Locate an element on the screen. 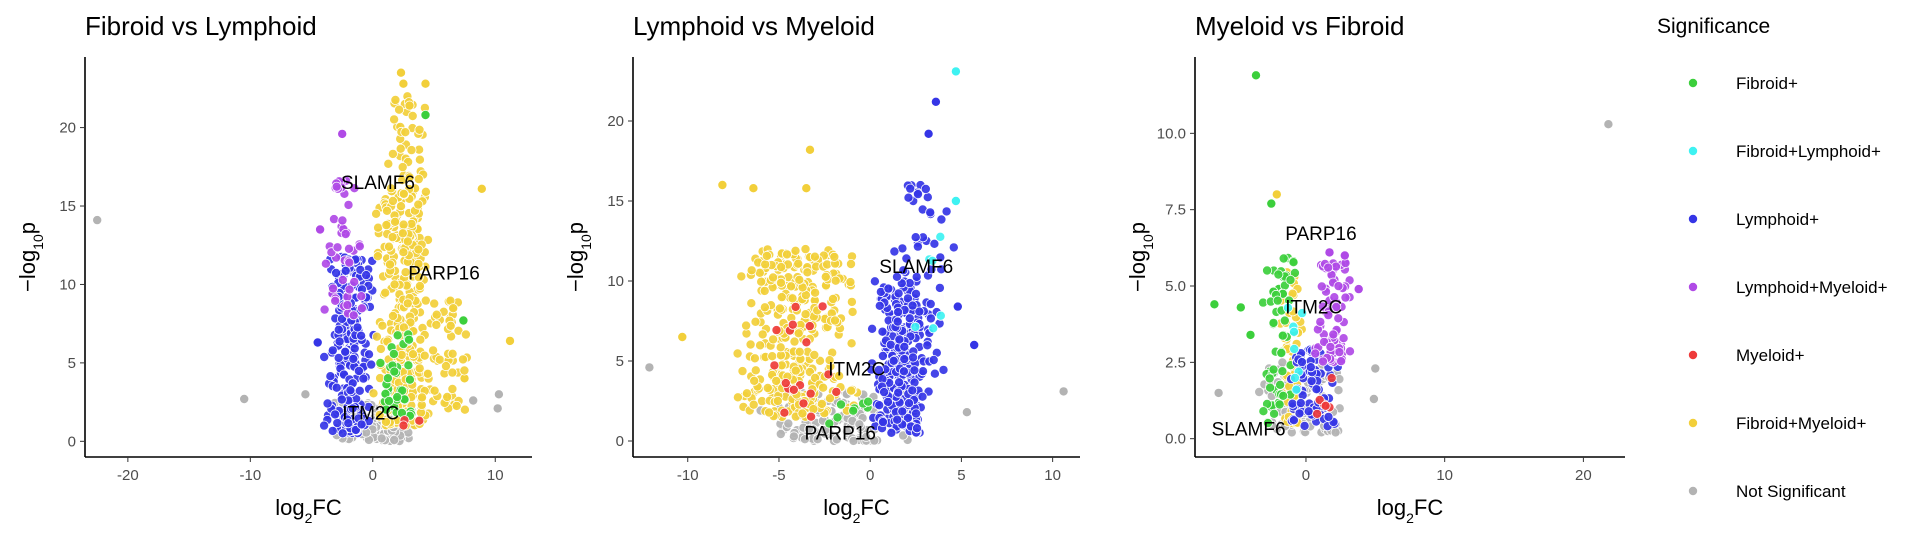 This screenshot has height=537, width=1920. legend-title: Significance is located at coordinates (1713, 26).